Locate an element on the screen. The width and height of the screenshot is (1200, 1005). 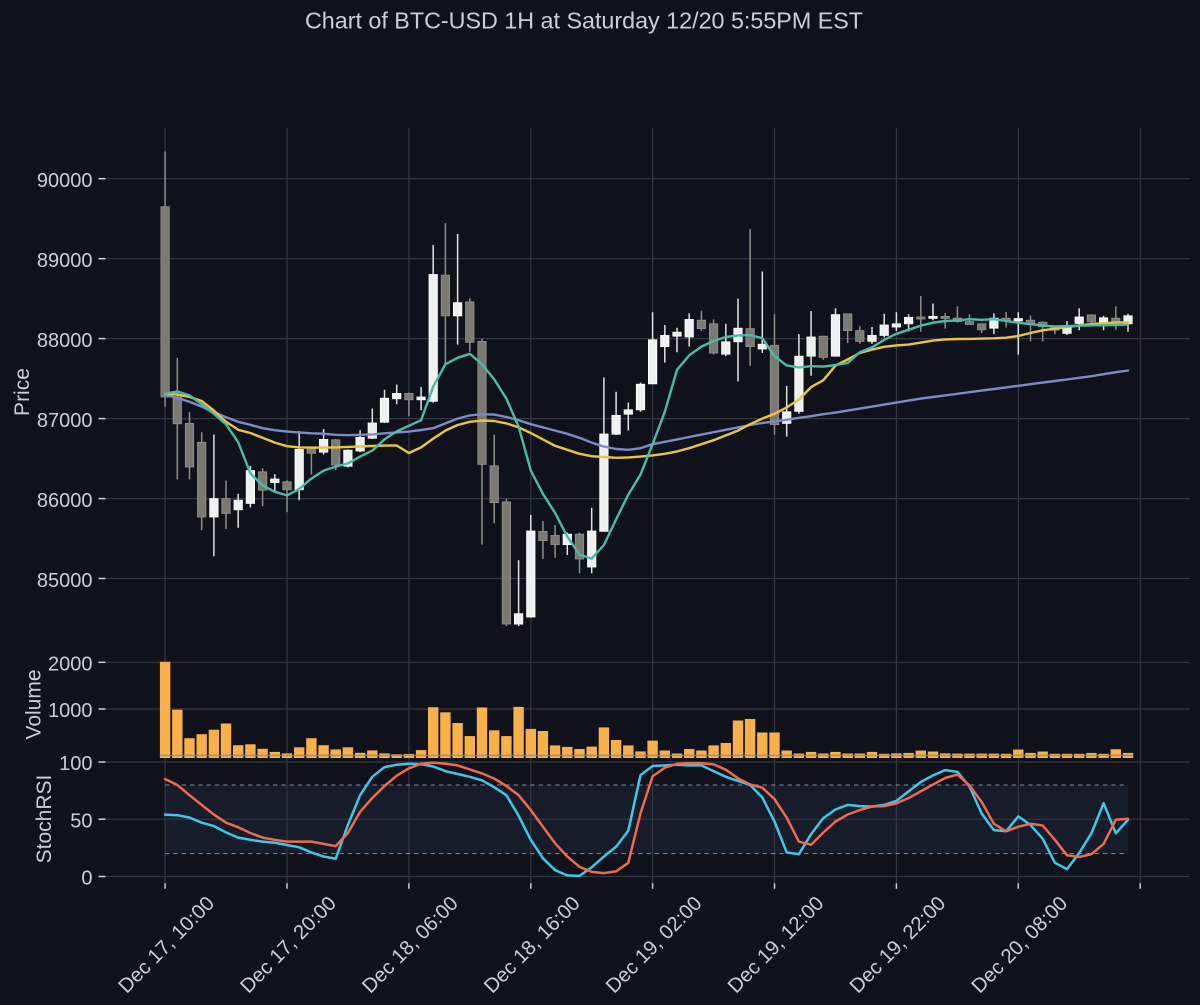
svg-text: 2000 is located at coordinates (70, 665).